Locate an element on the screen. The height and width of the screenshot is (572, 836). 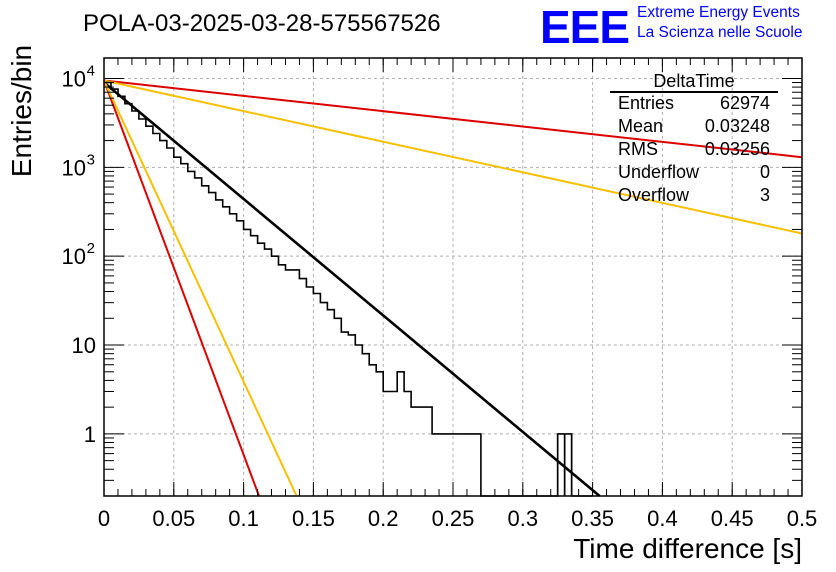
x-tick-label: 0.05 is located at coordinates (173, 518).